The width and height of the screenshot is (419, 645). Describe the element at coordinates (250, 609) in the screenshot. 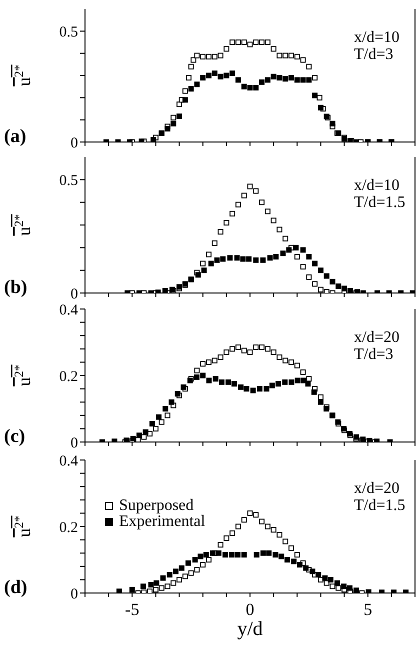

I see `x-tick-label: 0` at that location.